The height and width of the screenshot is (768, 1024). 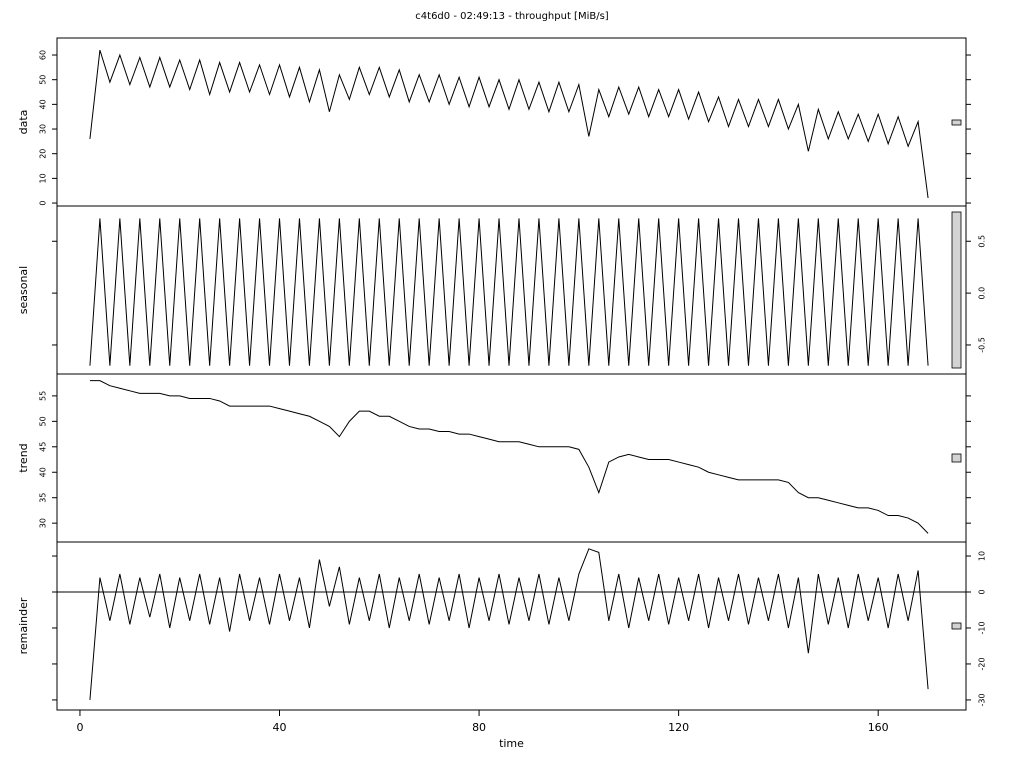 I want to click on y-tick-label: -20, so click(x=982, y=663).